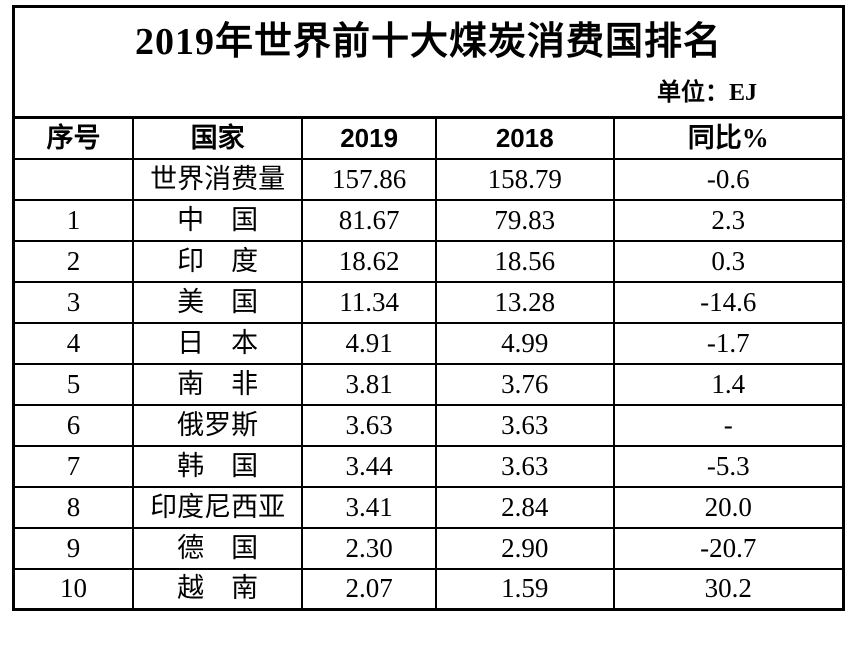  What do you see at coordinates (369, 302) in the screenshot?
I see `value-2019-cell: 11.34` at bounding box center [369, 302].